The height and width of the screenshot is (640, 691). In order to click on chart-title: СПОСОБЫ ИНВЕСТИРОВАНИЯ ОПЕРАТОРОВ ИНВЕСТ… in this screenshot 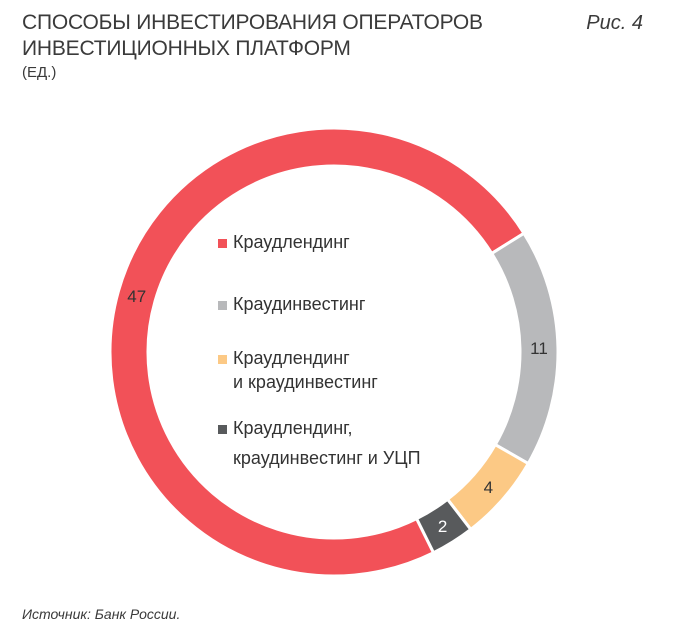, I will do `click(282, 36)`.